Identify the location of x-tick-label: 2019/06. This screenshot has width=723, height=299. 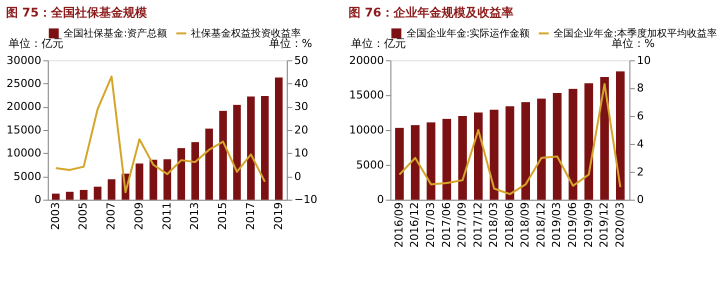
(572, 225).